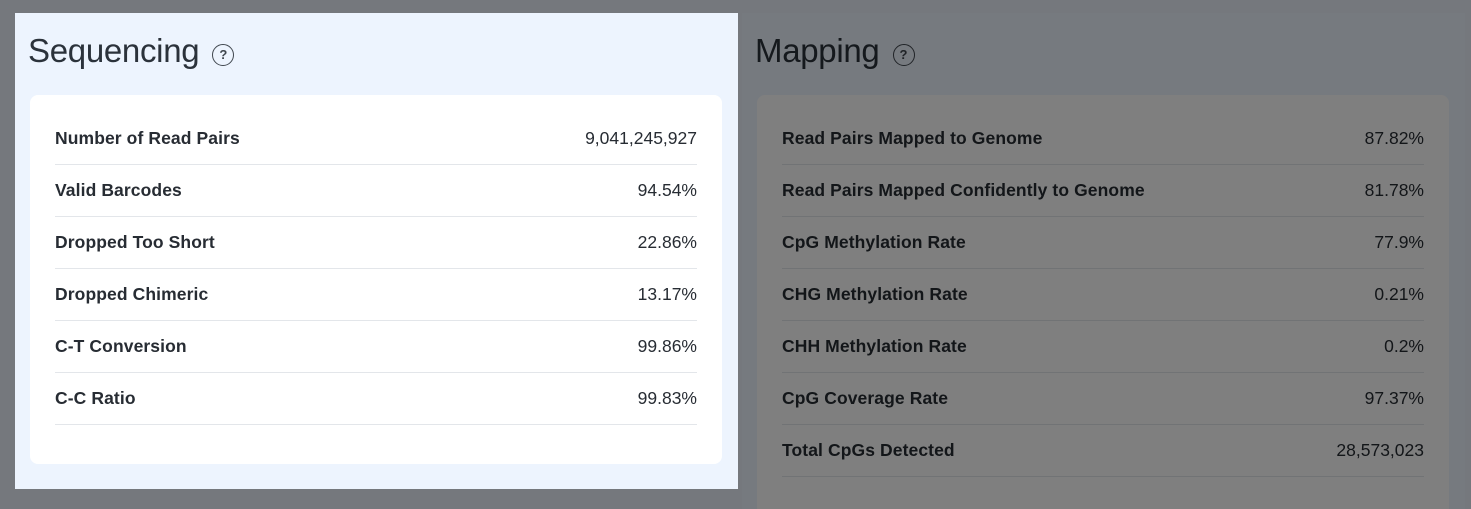 The height and width of the screenshot is (509, 1471). Describe the element at coordinates (667, 346) in the screenshot. I see `metric-value: 99.86%` at that location.